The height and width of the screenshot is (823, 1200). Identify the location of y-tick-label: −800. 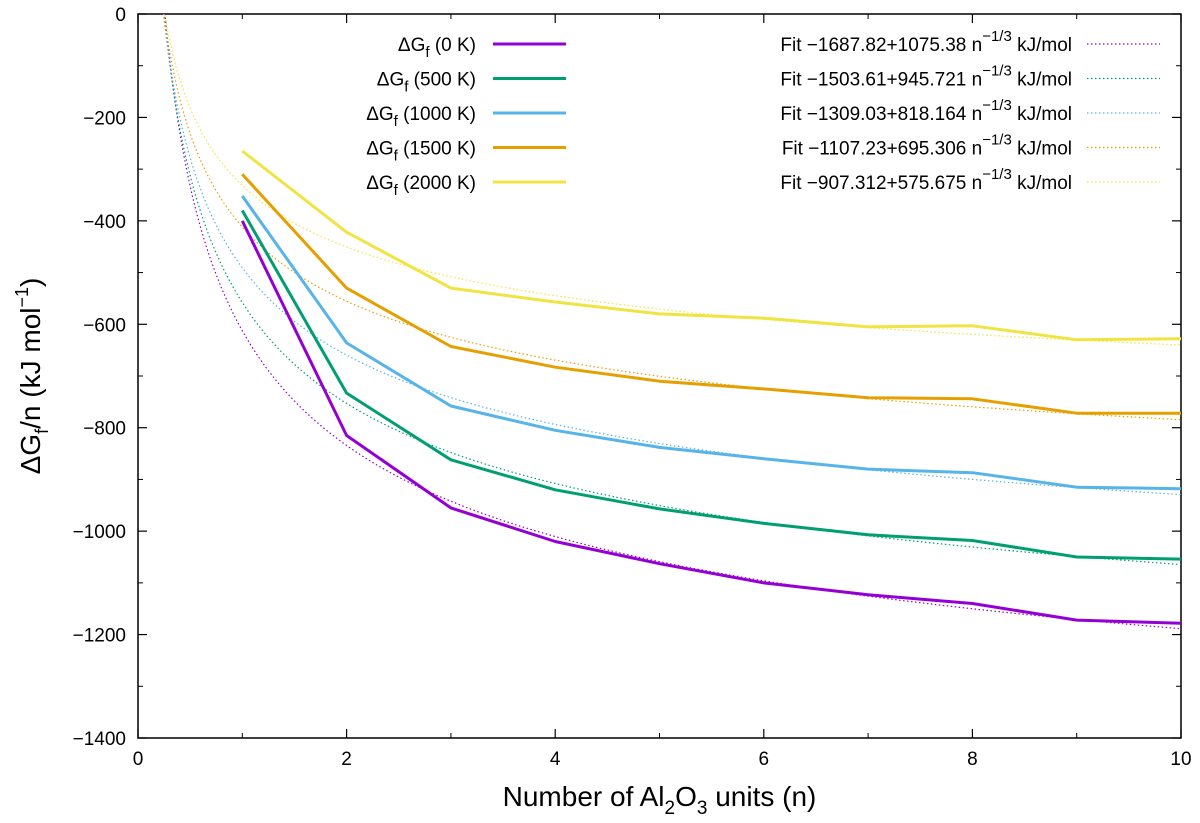
(104, 429).